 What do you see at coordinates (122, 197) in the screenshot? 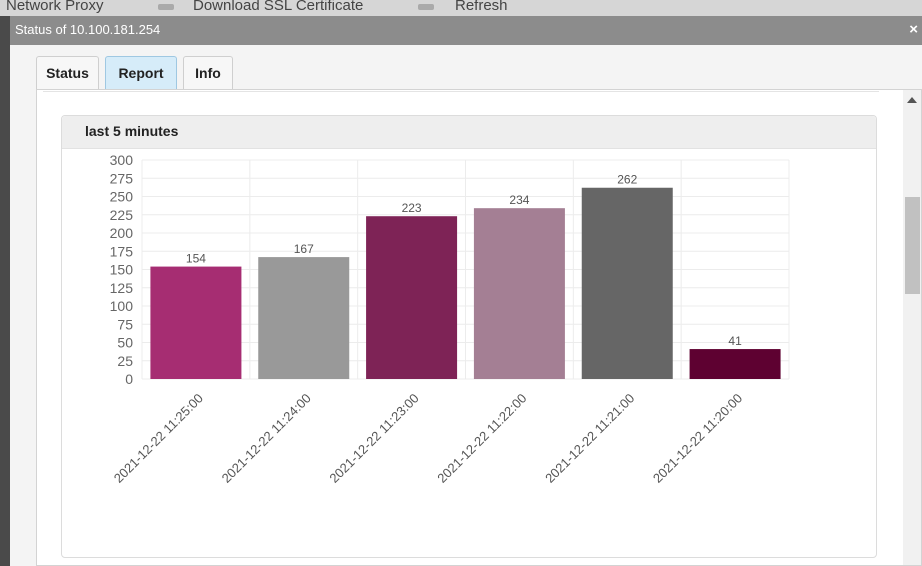
I see `y-tick-label: 250` at bounding box center [122, 197].